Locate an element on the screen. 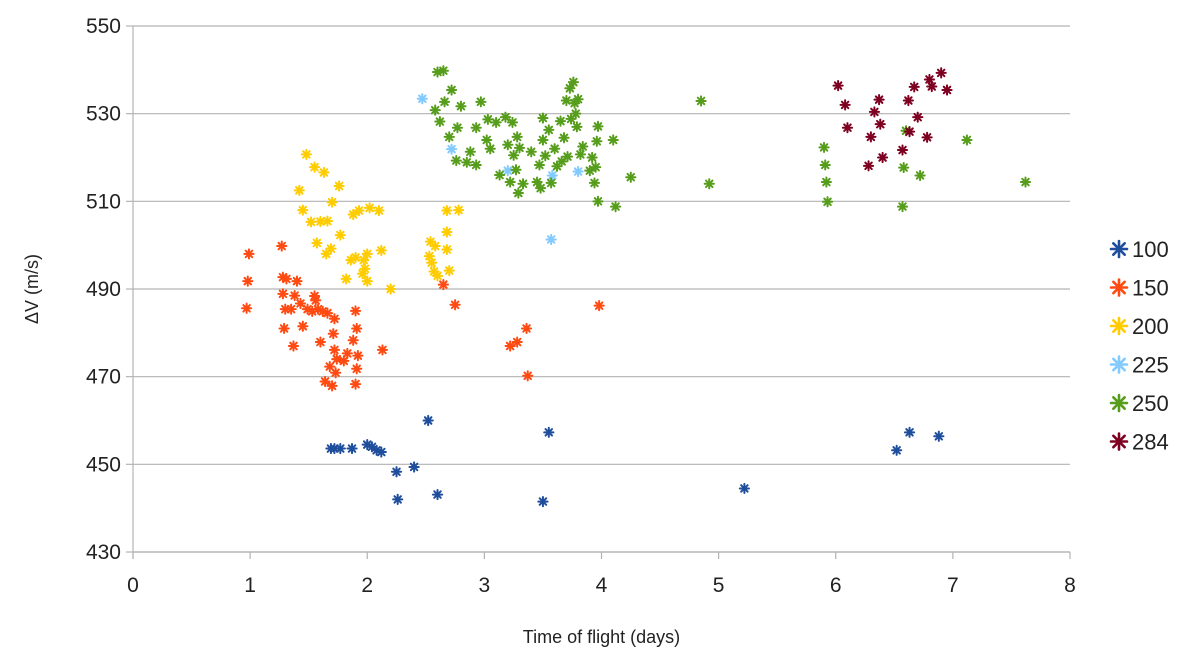 The image size is (1187, 653). y-tick-label: 430 is located at coordinates (103, 552).